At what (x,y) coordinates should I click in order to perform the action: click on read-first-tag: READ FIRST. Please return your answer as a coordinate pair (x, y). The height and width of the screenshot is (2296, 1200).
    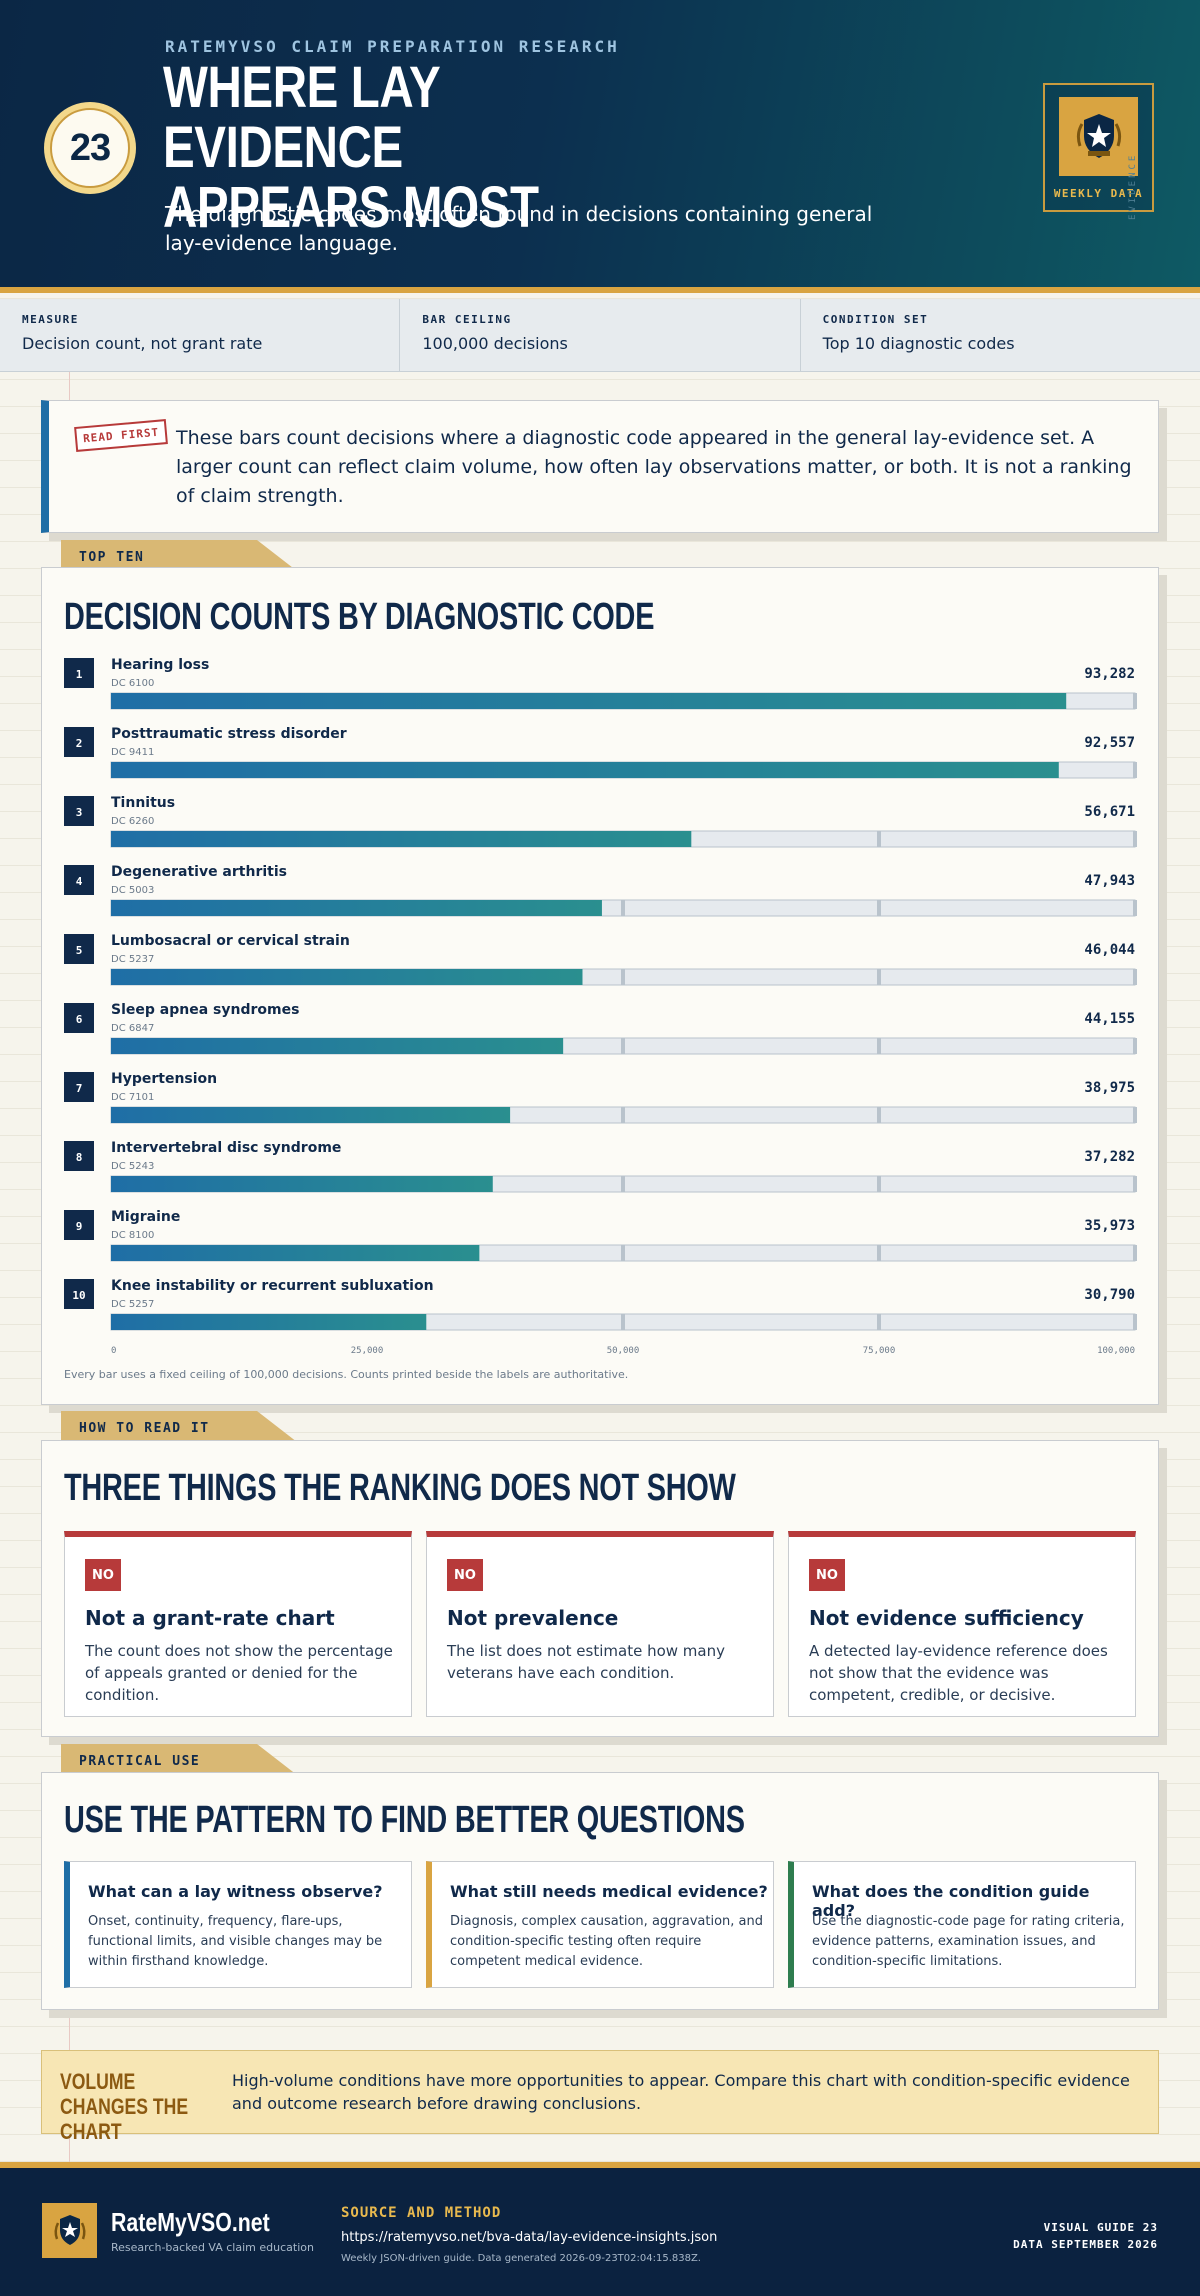
    Looking at the image, I should click on (121, 435).